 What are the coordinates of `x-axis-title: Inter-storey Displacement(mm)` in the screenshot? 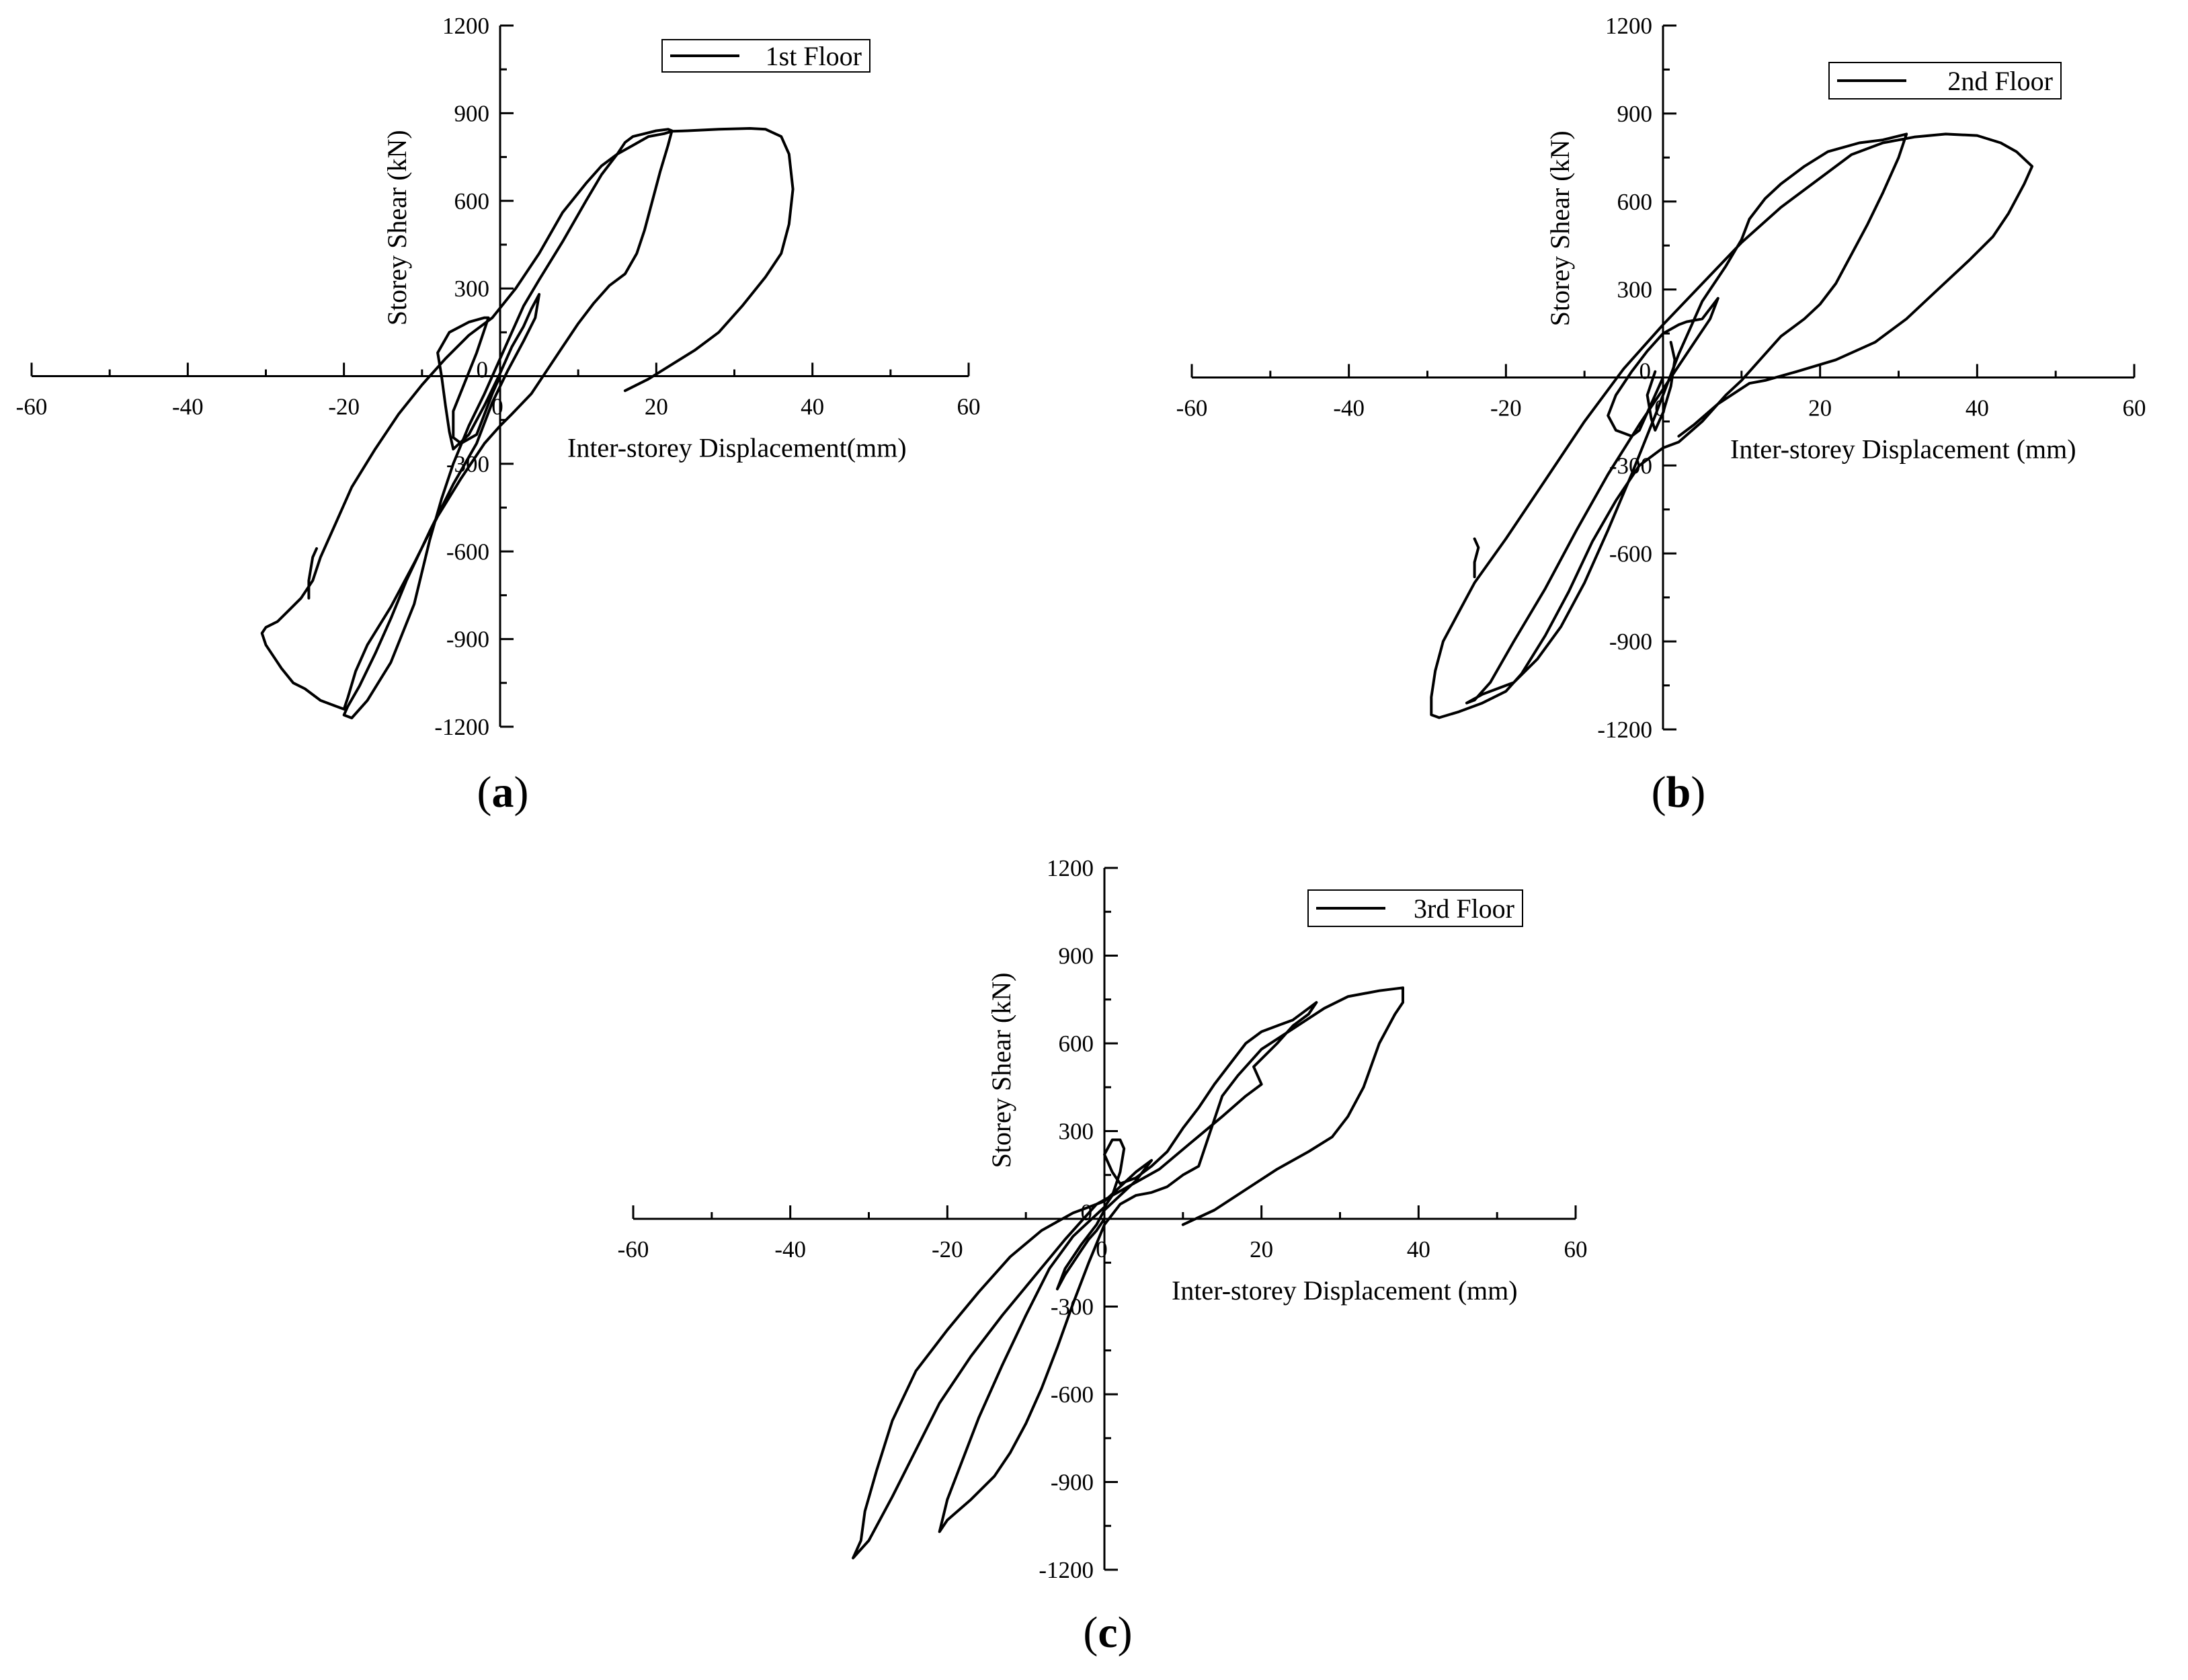 It's located at (737, 448).